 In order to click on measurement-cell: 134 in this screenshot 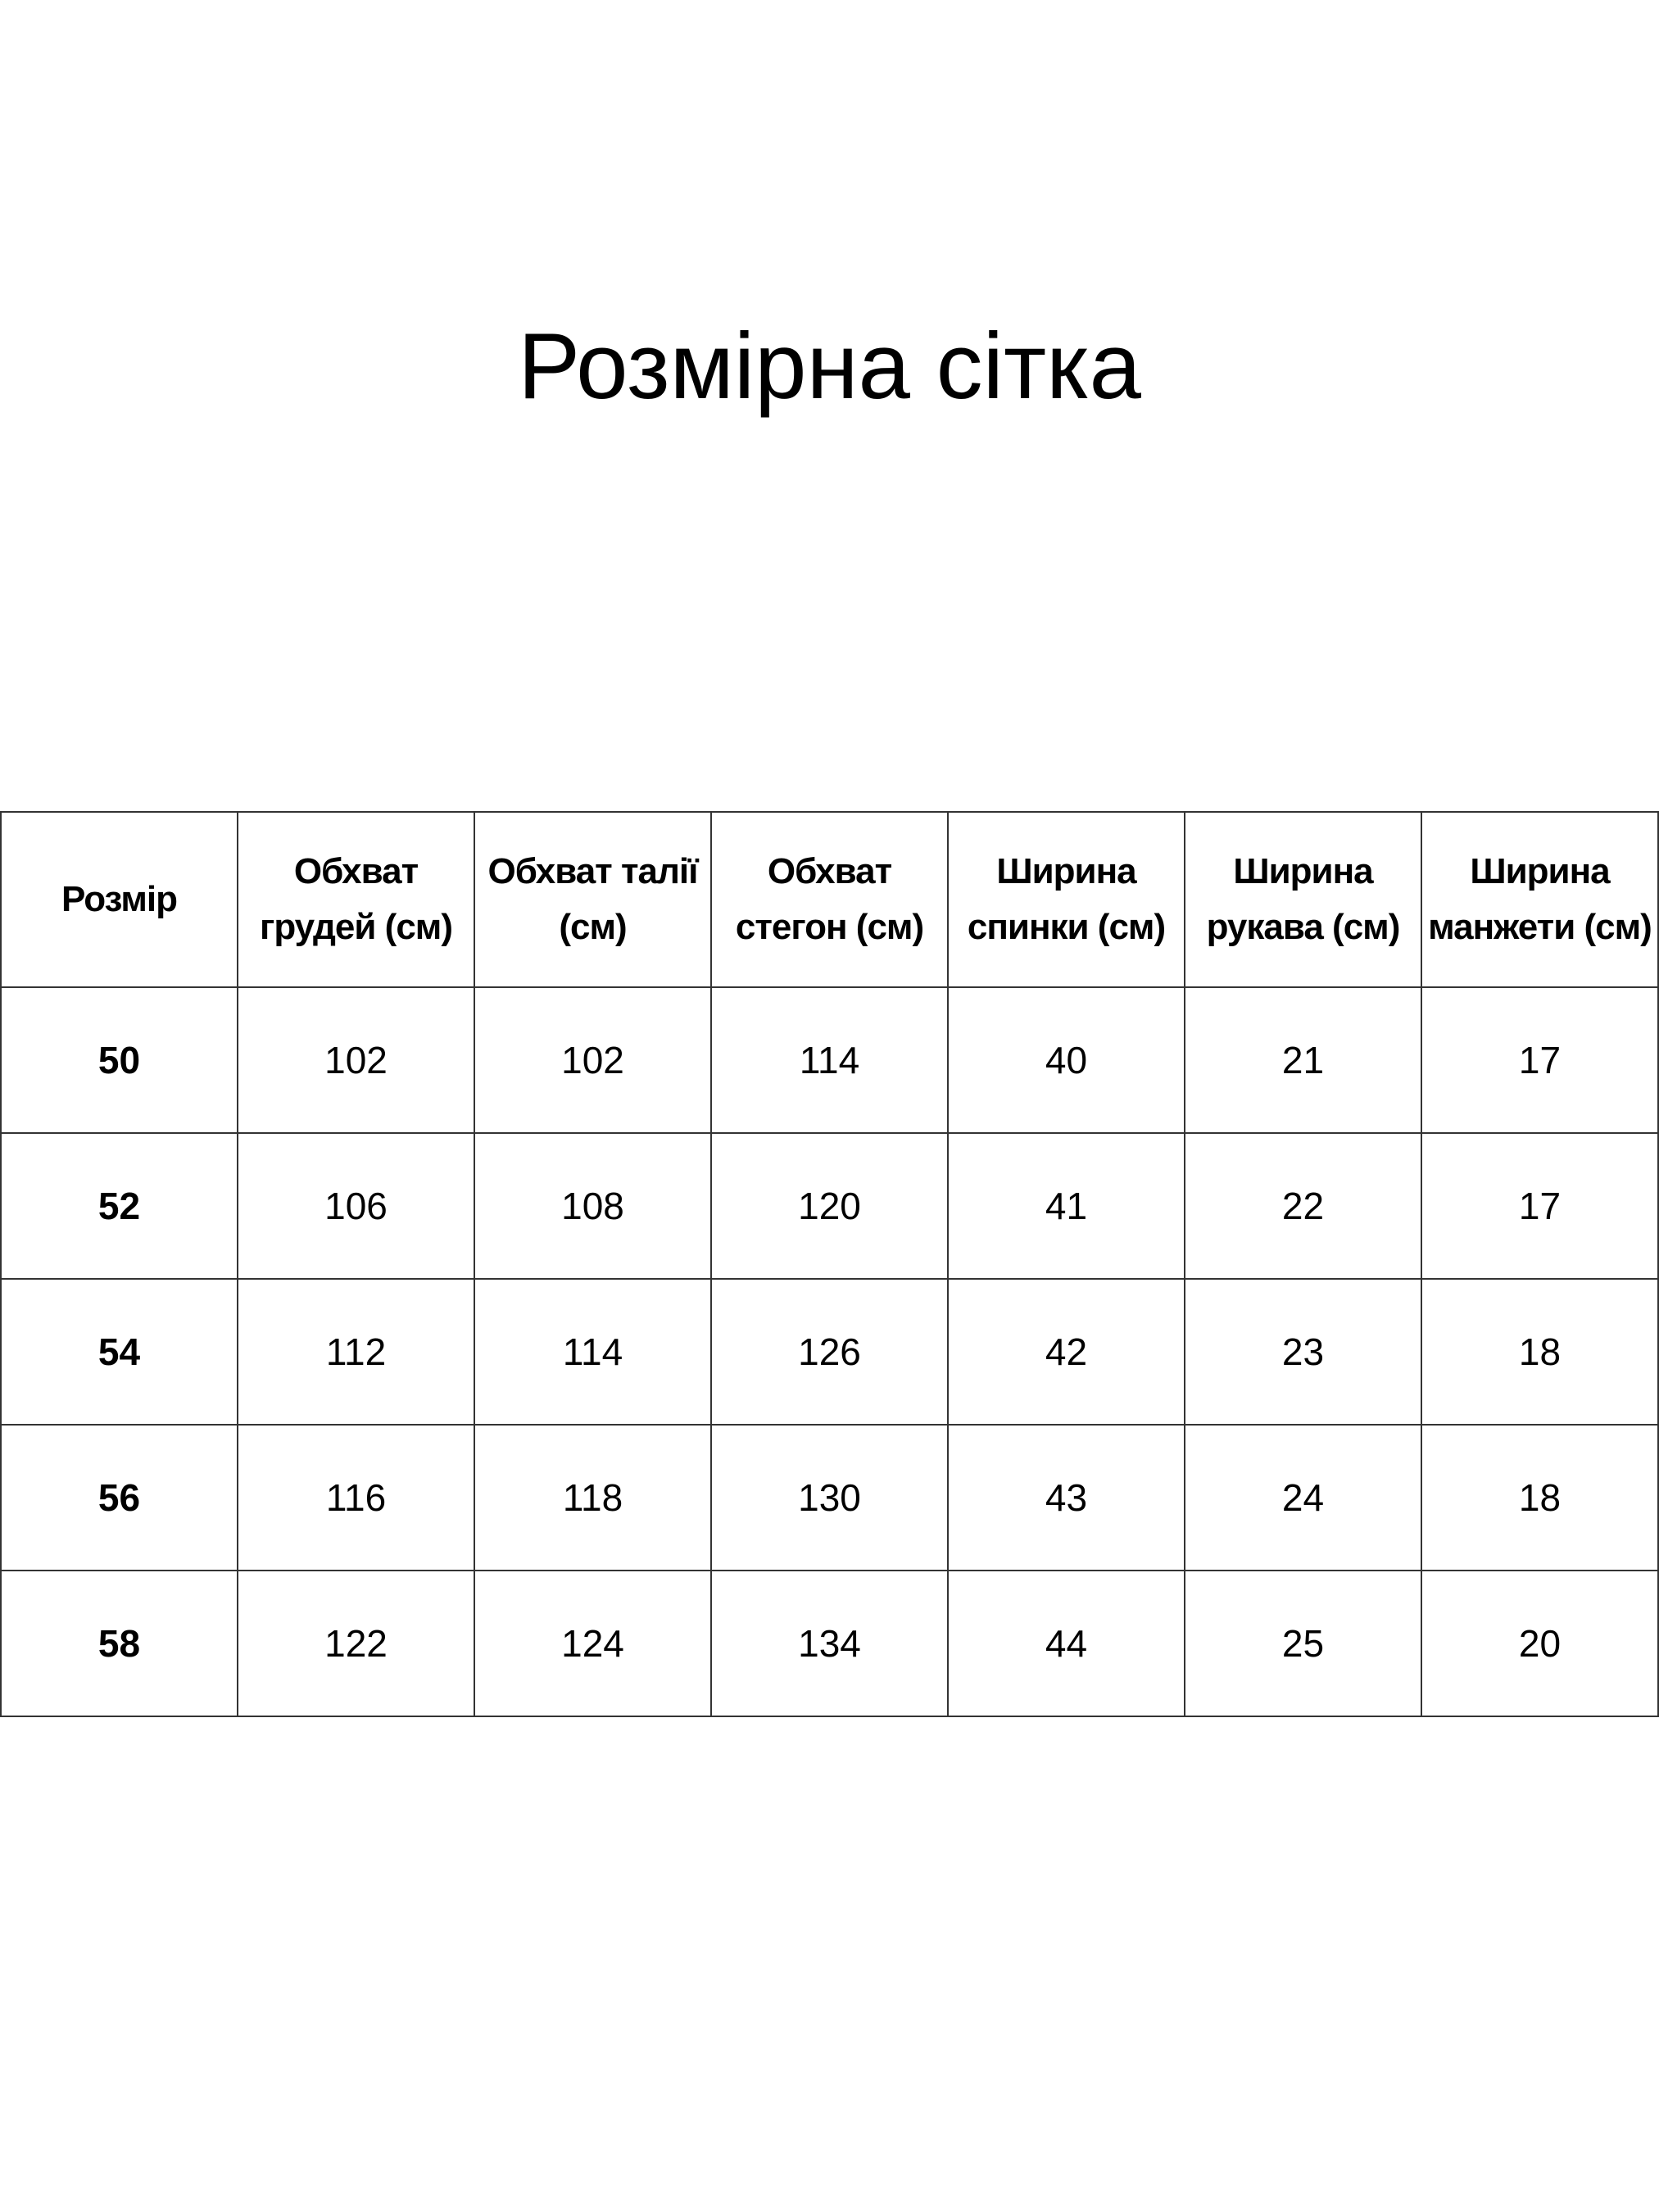, I will do `click(829, 1643)`.